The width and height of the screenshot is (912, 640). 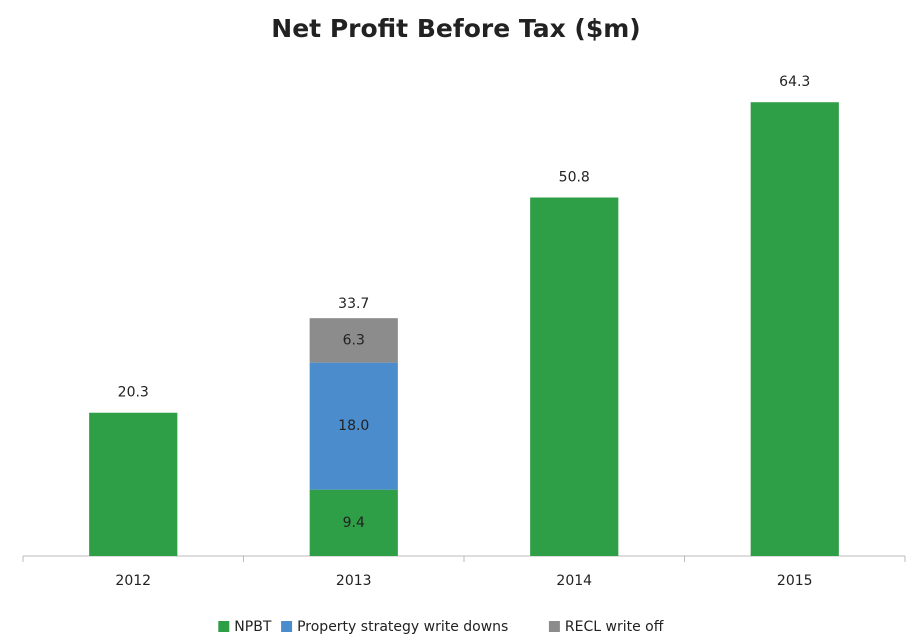 What do you see at coordinates (354, 581) in the screenshot?
I see `x-tick-label: 2013` at bounding box center [354, 581].